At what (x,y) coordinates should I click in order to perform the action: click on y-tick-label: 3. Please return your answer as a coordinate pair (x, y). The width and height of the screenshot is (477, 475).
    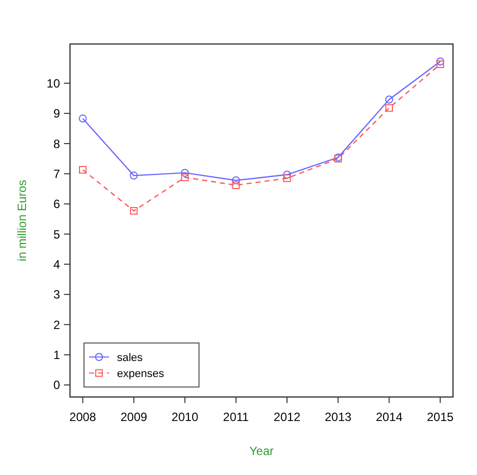
    Looking at the image, I should click on (56, 295).